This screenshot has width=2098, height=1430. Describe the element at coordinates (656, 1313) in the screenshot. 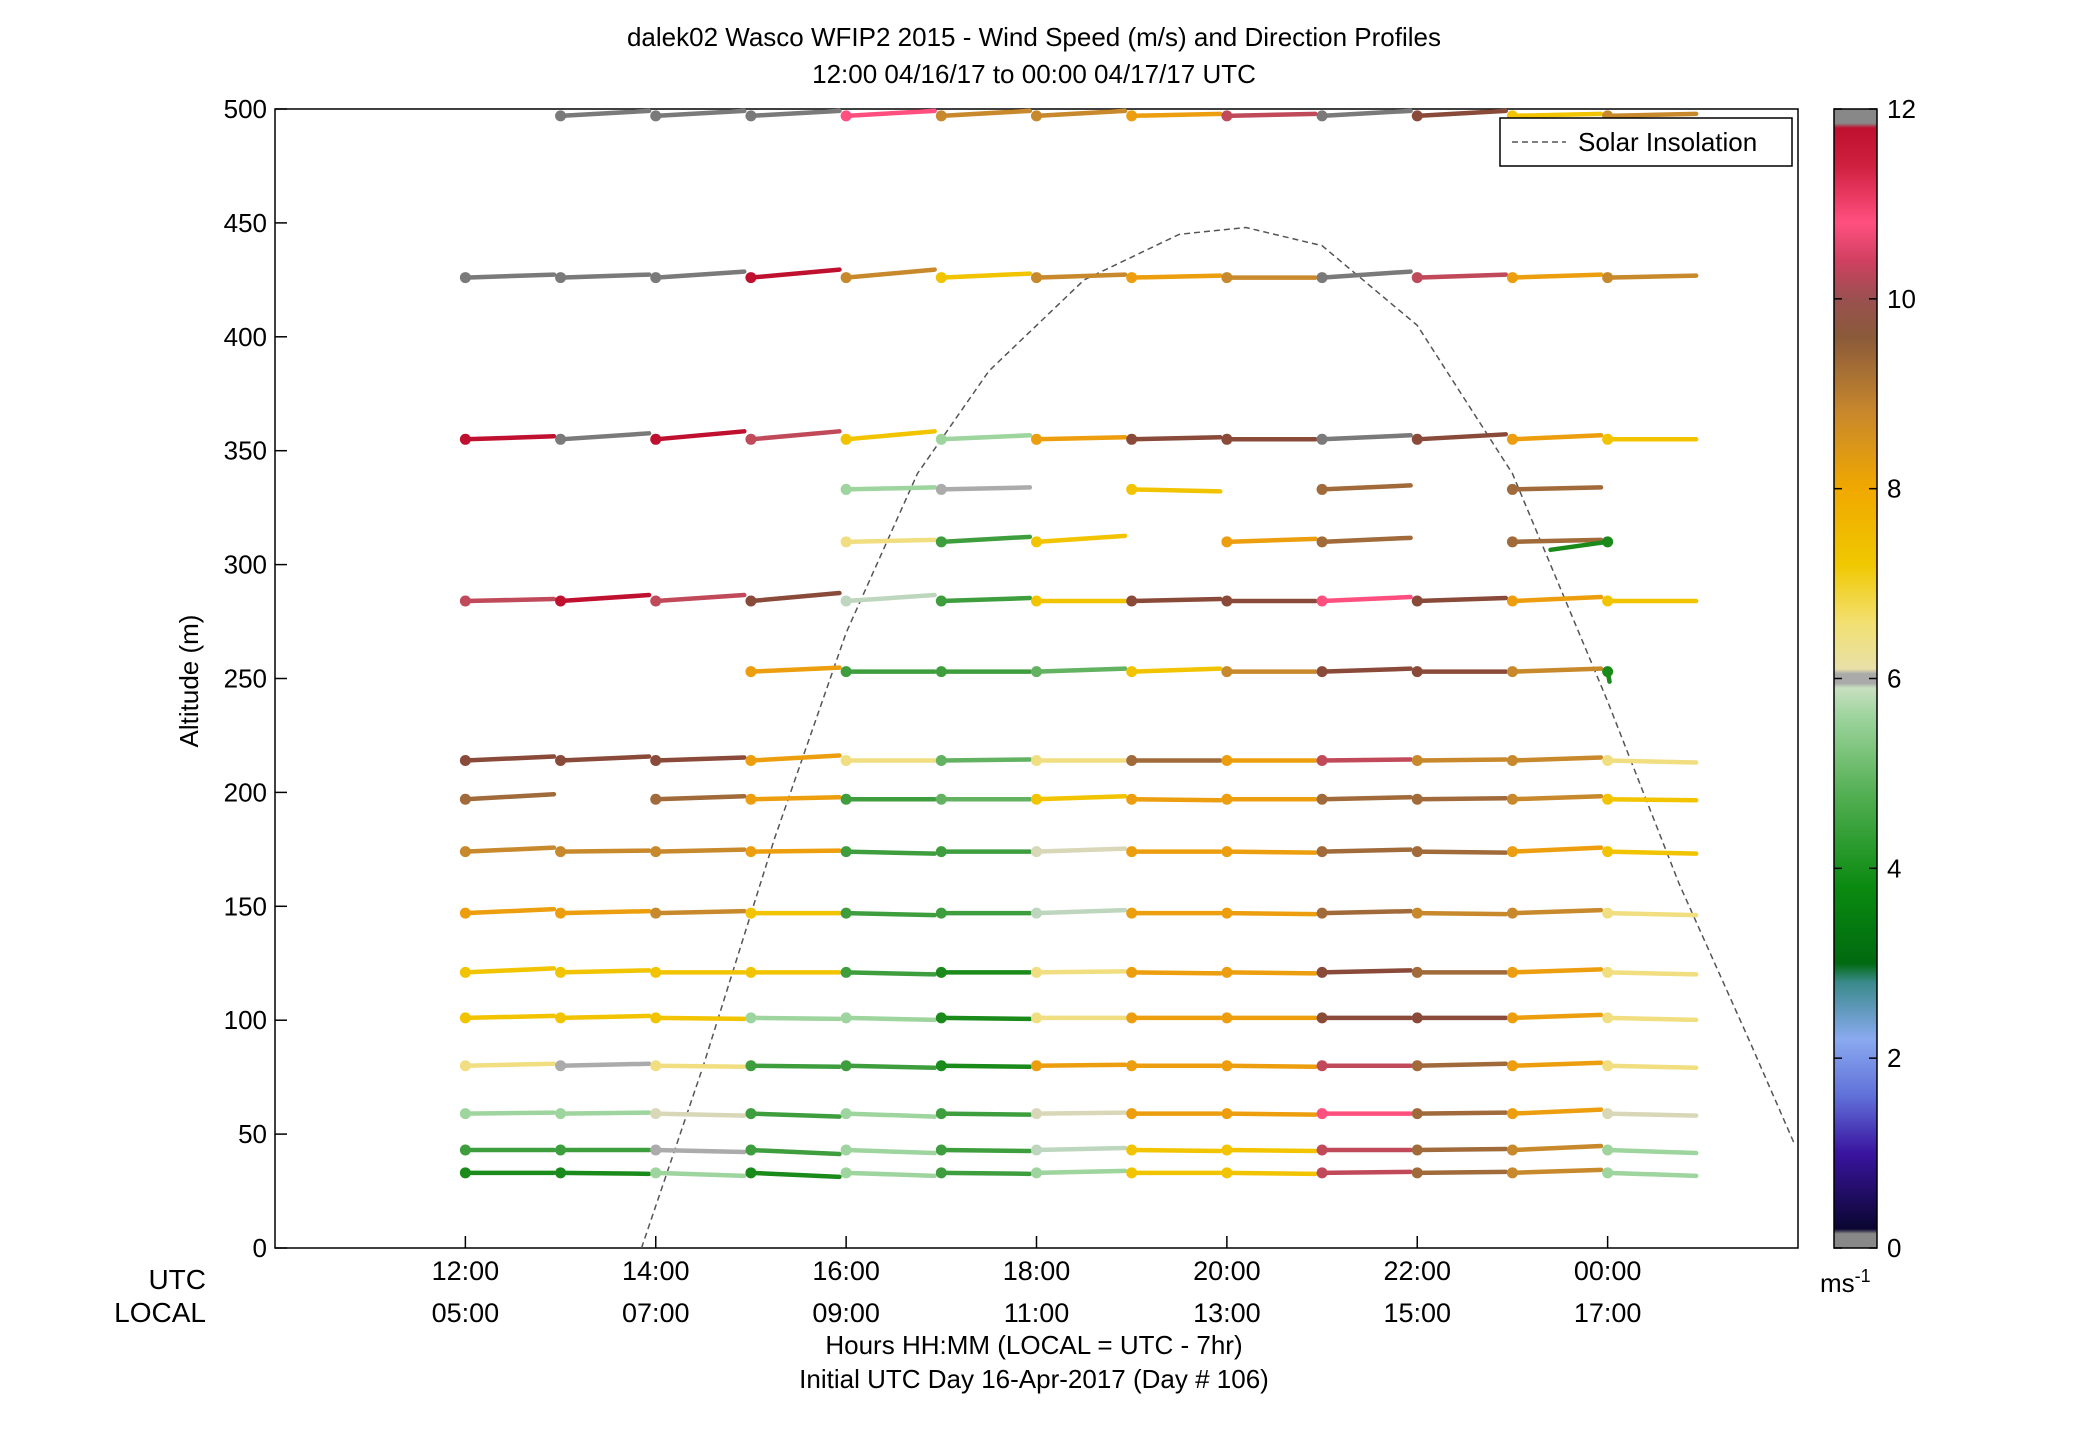

I see `x-tick-label-local: 07:00` at that location.